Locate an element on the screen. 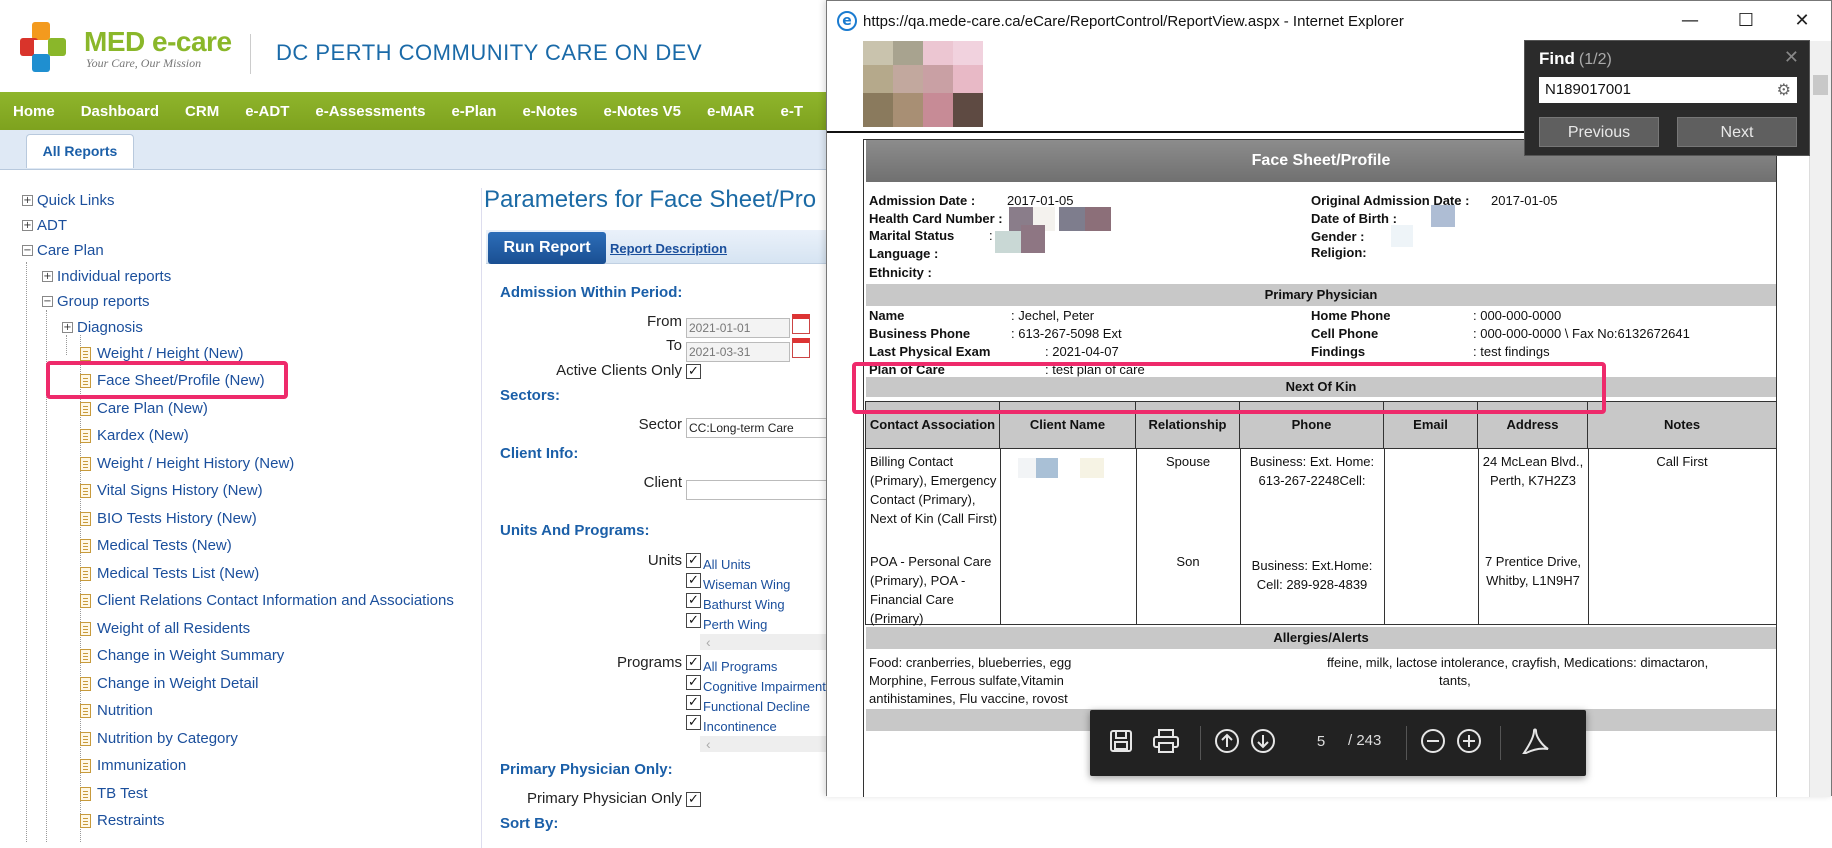 This screenshot has height=848, width=1832. program-checkbox-cognitive: ✓ is located at coordinates (693, 682).